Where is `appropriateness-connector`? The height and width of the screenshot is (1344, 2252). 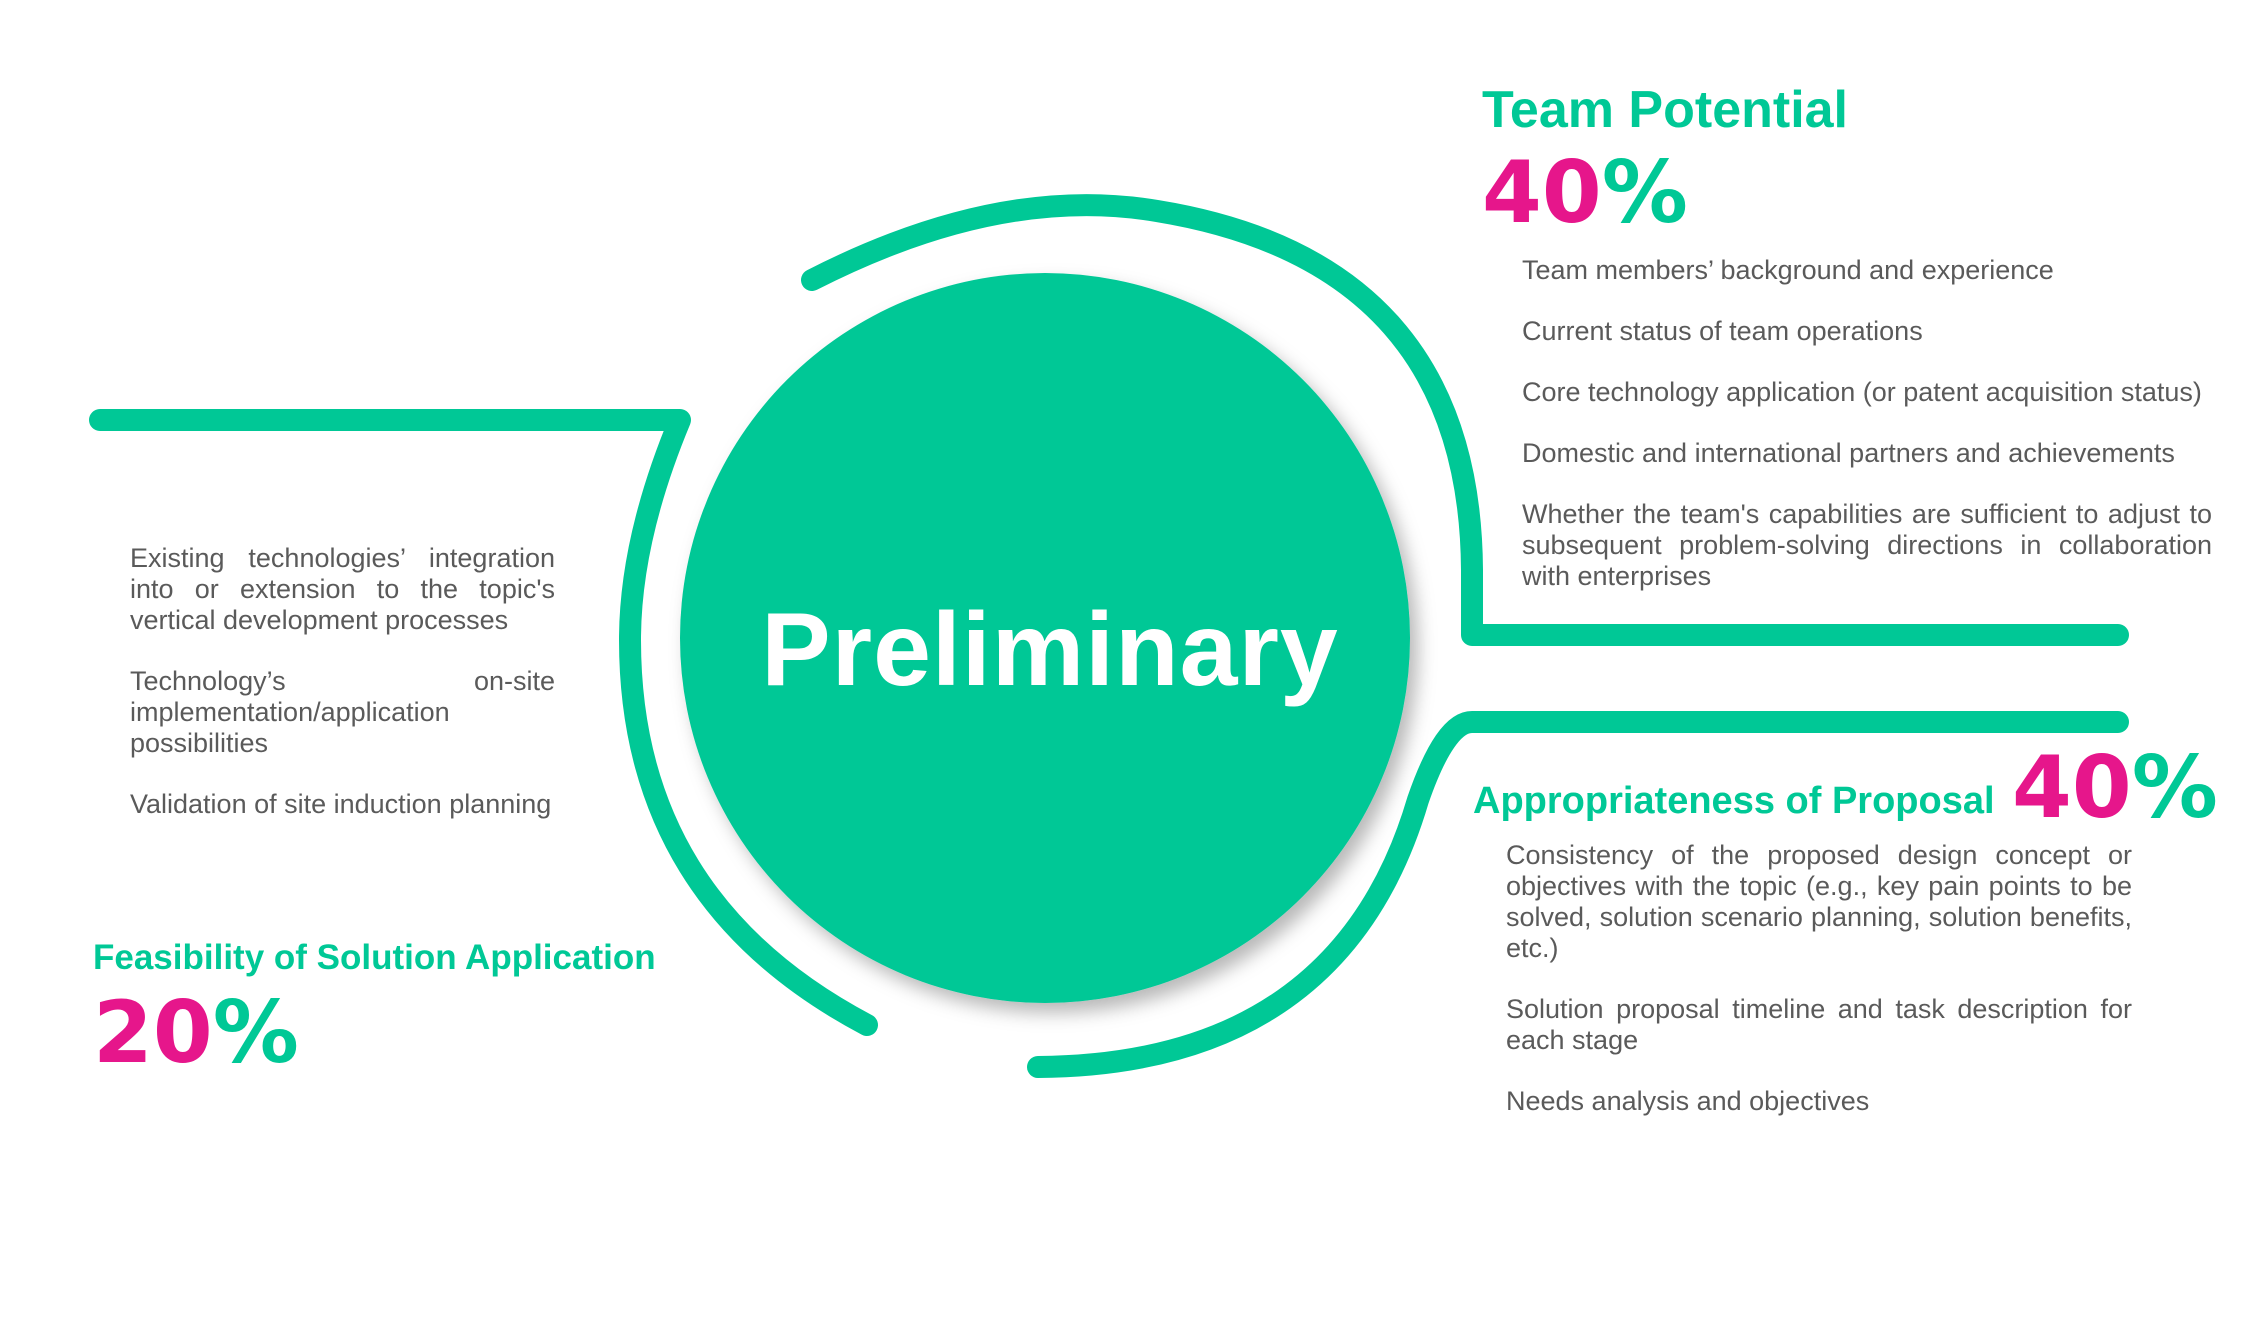 appropriateness-connector is located at coordinates (1578, 894).